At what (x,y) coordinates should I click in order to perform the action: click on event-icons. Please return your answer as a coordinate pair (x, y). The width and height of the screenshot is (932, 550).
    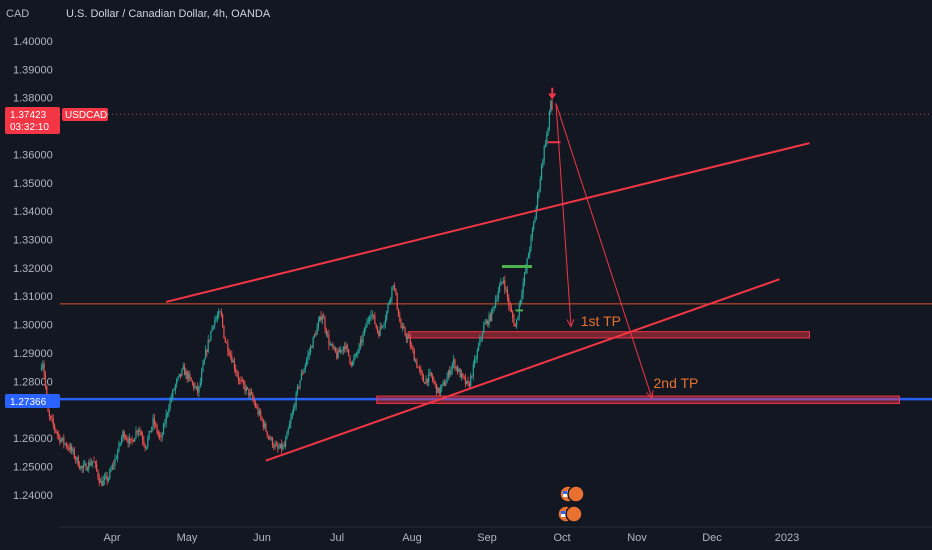
    Looking at the image, I should click on (571, 504).